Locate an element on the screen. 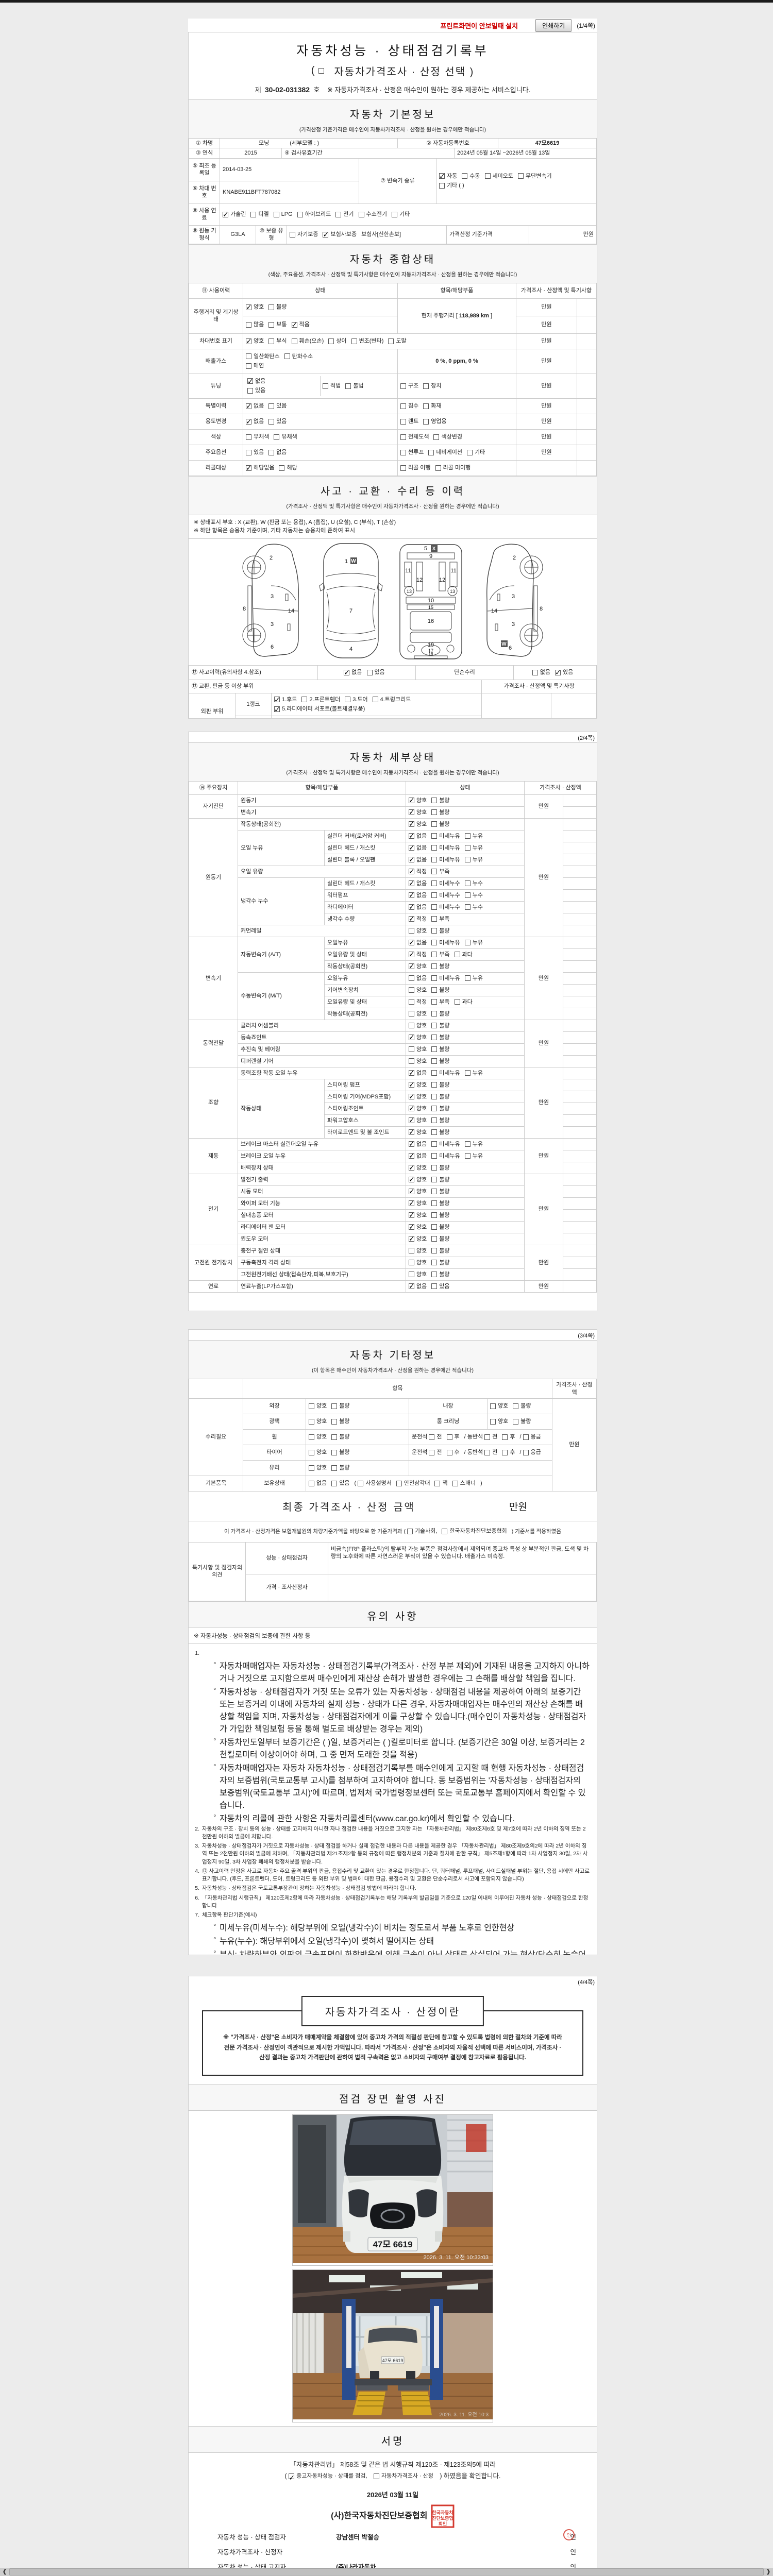 The height and width of the screenshot is (2576, 773). checkbox-훼손(오손): 훼손(오손) is located at coordinates (307, 341).